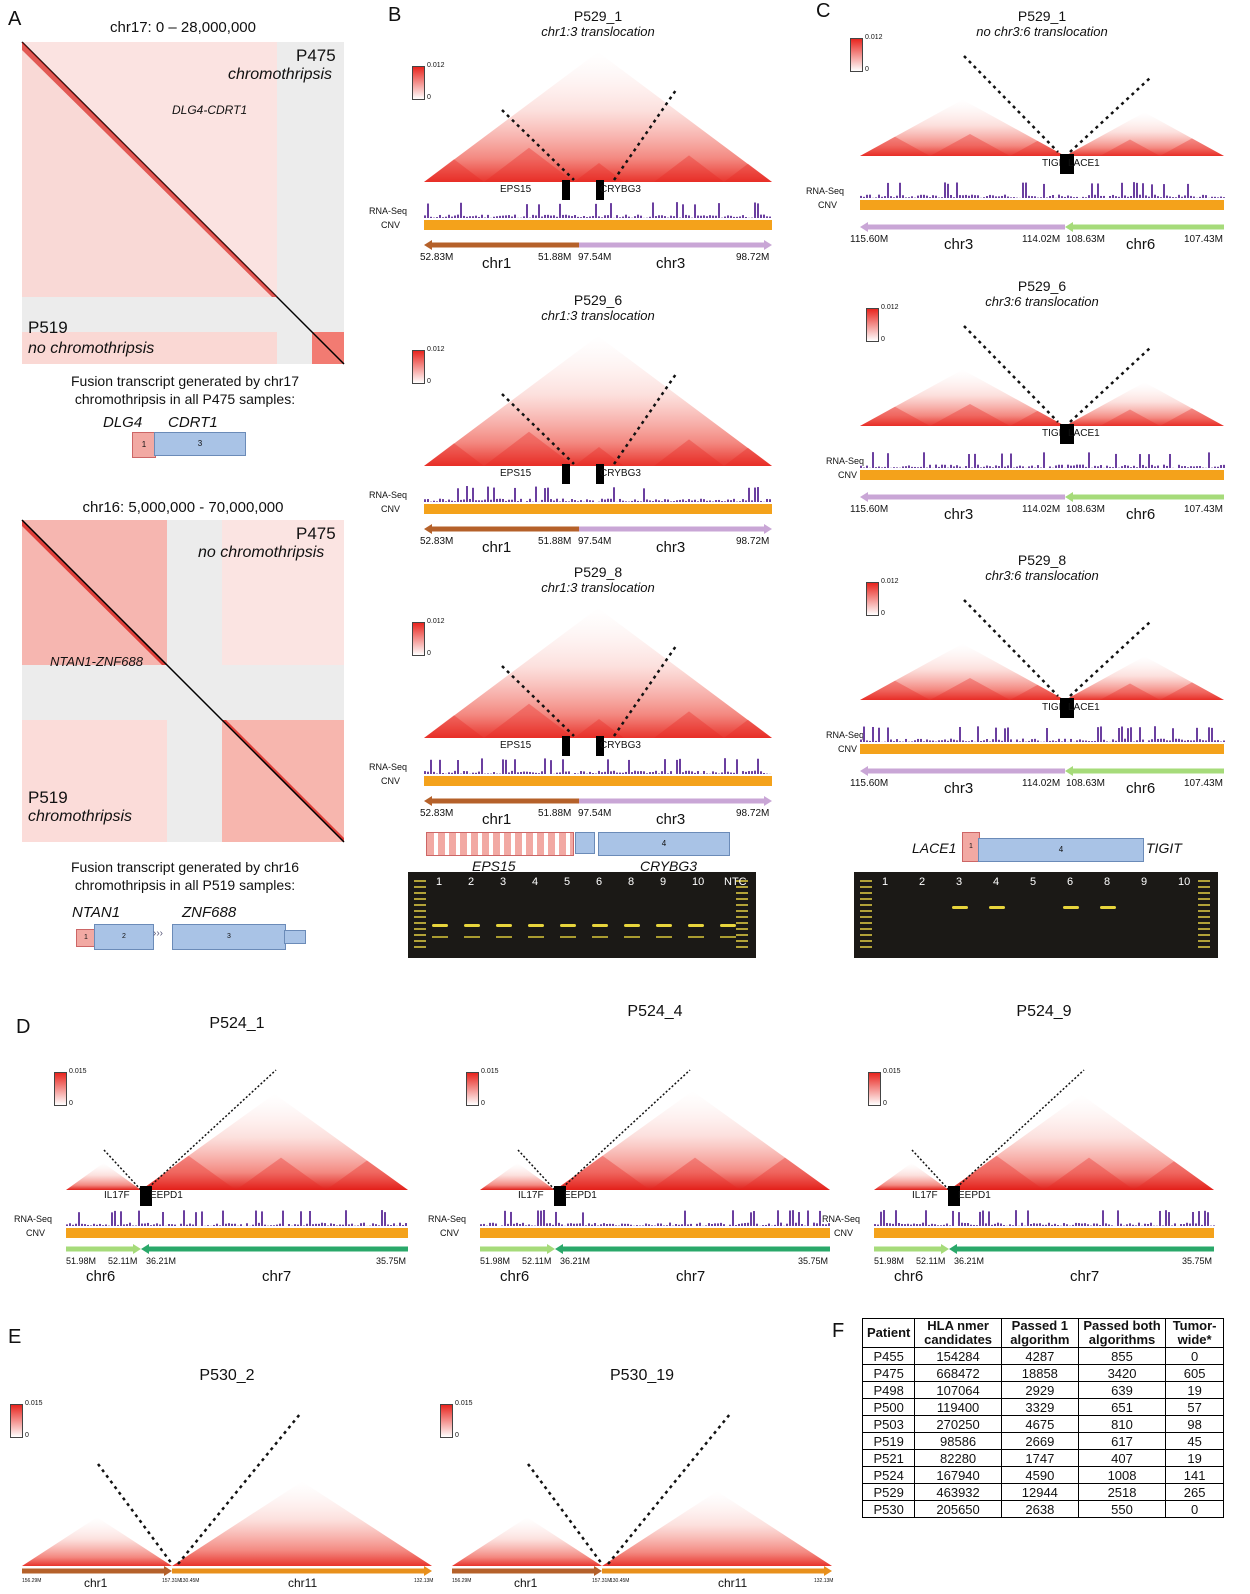  Describe the element at coordinates (888, 1390) in the screenshot. I see `table-cell: P498` at that location.